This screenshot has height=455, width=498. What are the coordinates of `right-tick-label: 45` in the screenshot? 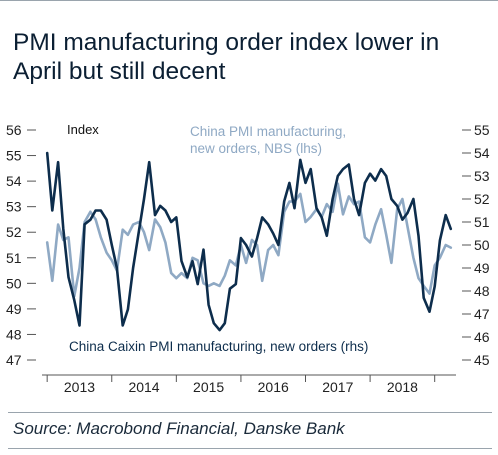 It's located at (482, 360).